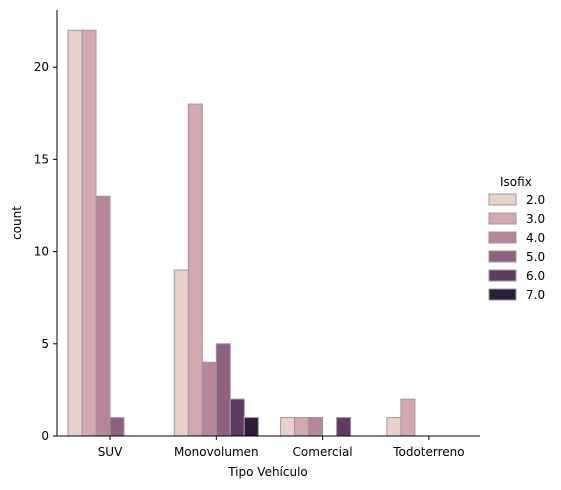 Image resolution: width=561 pixels, height=490 pixels. Describe the element at coordinates (302, 427) in the screenshot. I see `bar-comercial-isofix-3.0` at that location.